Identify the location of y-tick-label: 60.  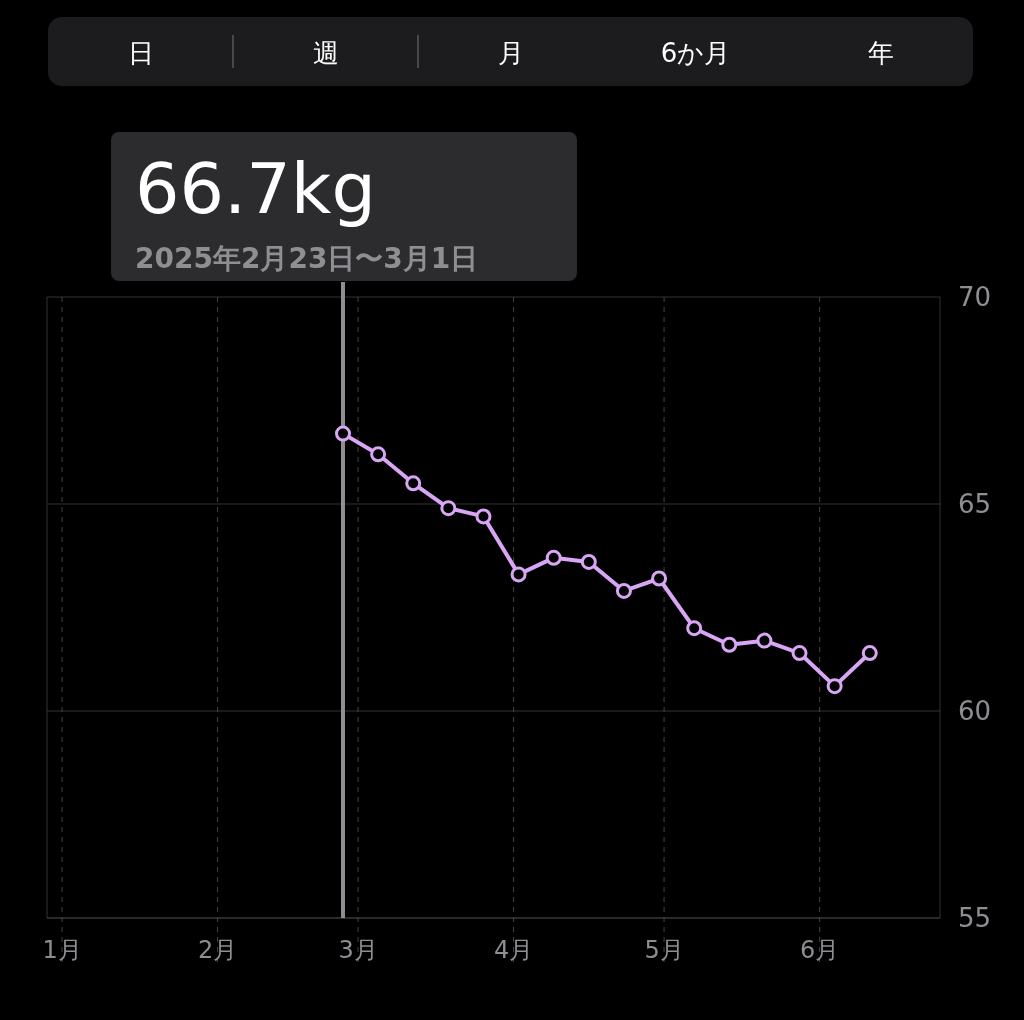
(975, 711).